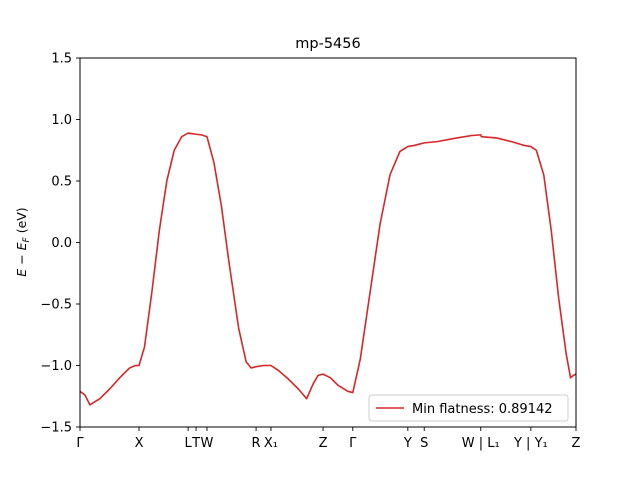 The height and width of the screenshot is (480, 640). I want to click on x-tick-label: W | L₁, so click(481, 443).